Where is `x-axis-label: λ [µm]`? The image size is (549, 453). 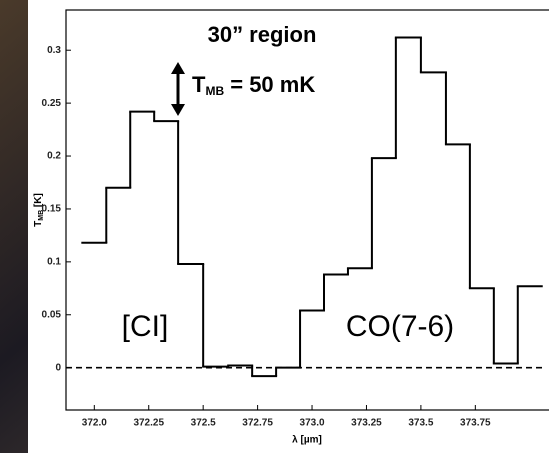 x-axis-label: λ [µm] is located at coordinates (307, 440).